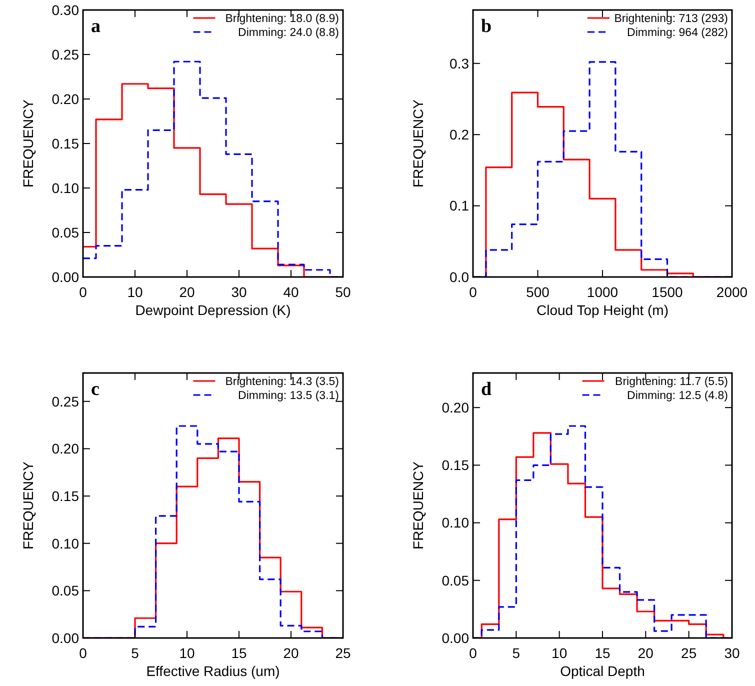 The height and width of the screenshot is (686, 755). I want to click on x-tick-label: 2000, so click(732, 292).